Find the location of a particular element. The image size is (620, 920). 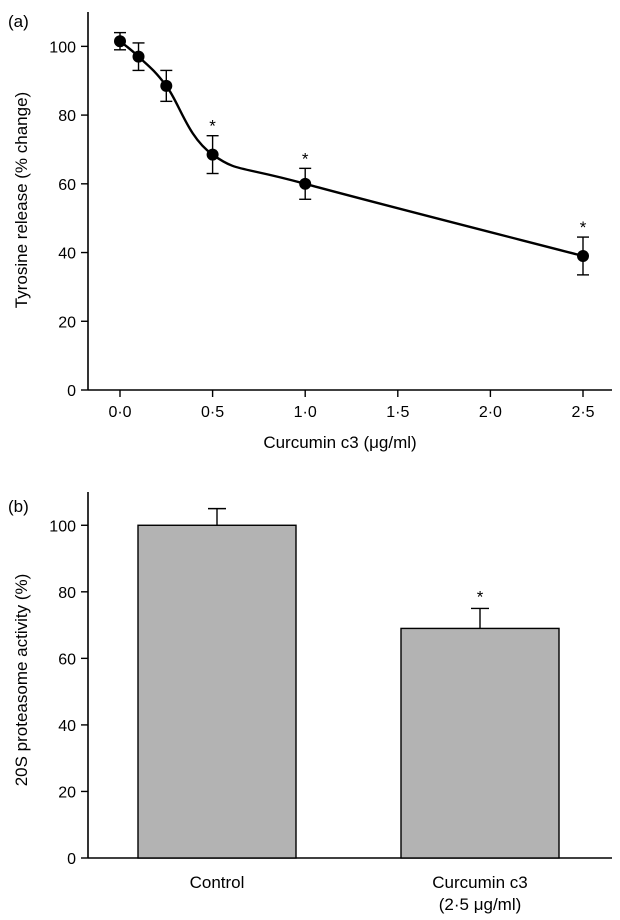

panel-a-y-tick-label: 20 is located at coordinates (67, 322).